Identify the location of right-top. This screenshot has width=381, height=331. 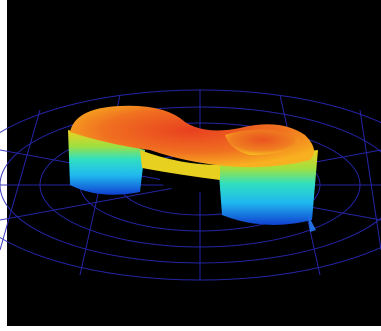
(262, 142).